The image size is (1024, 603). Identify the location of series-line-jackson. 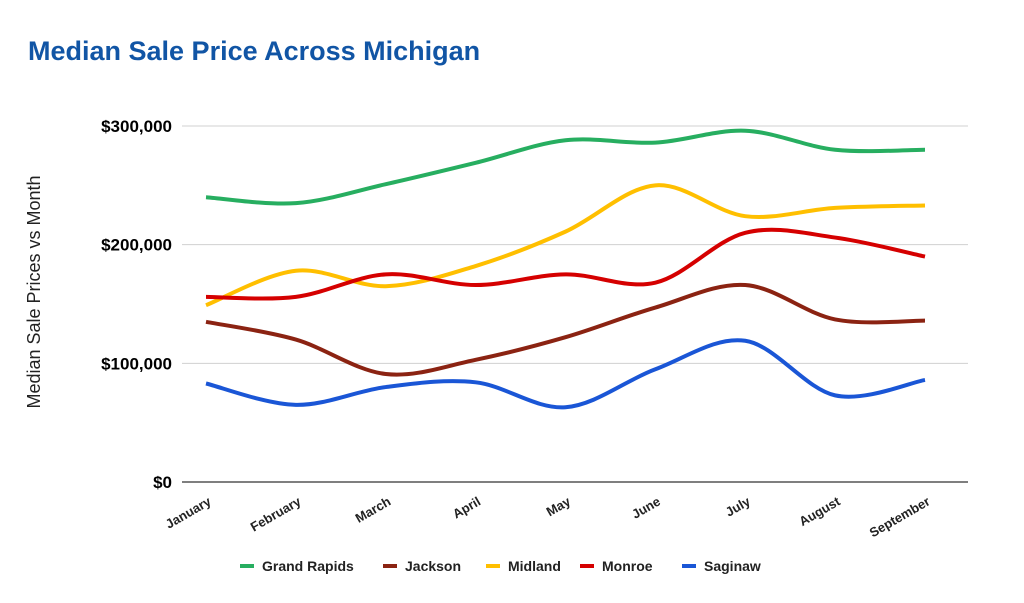
(565, 329).